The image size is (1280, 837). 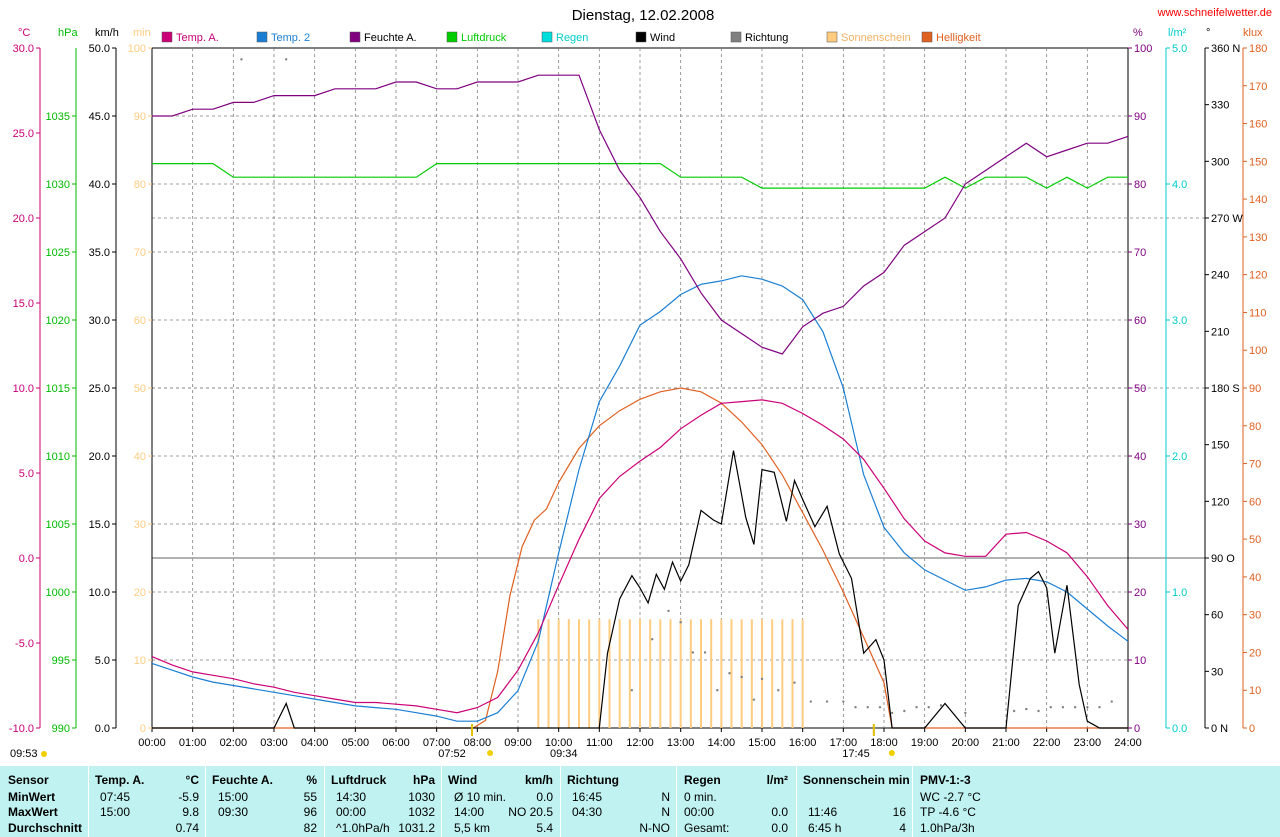 I want to click on deg-tick-label: 60, so click(x=1217, y=616).